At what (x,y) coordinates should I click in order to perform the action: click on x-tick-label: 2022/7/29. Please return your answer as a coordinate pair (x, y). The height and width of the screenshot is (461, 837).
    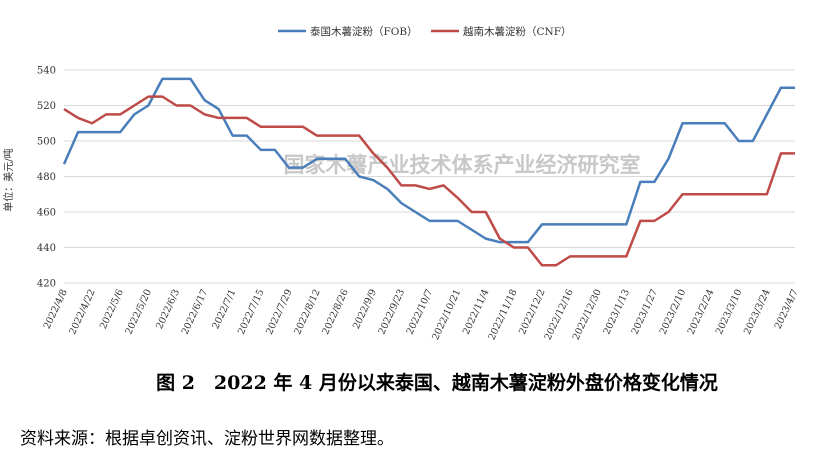
    Looking at the image, I should click on (279, 312).